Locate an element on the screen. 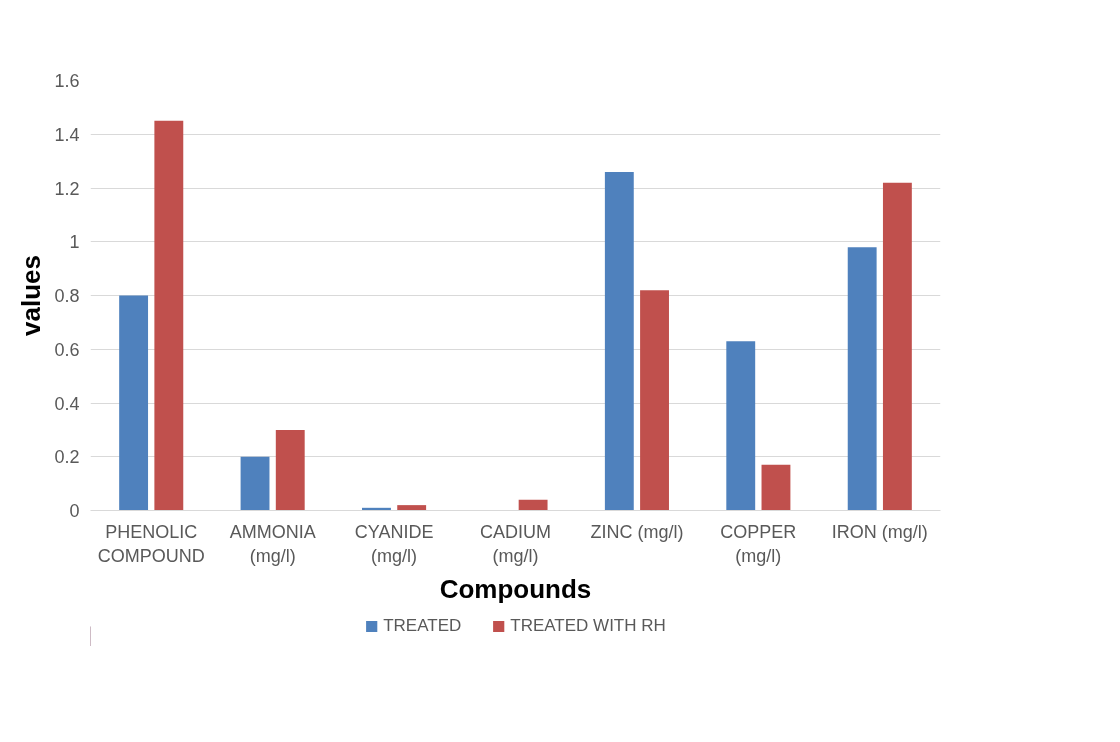 This screenshot has width=1120, height=742. y-tick-label: 0.8 is located at coordinates (67, 296).